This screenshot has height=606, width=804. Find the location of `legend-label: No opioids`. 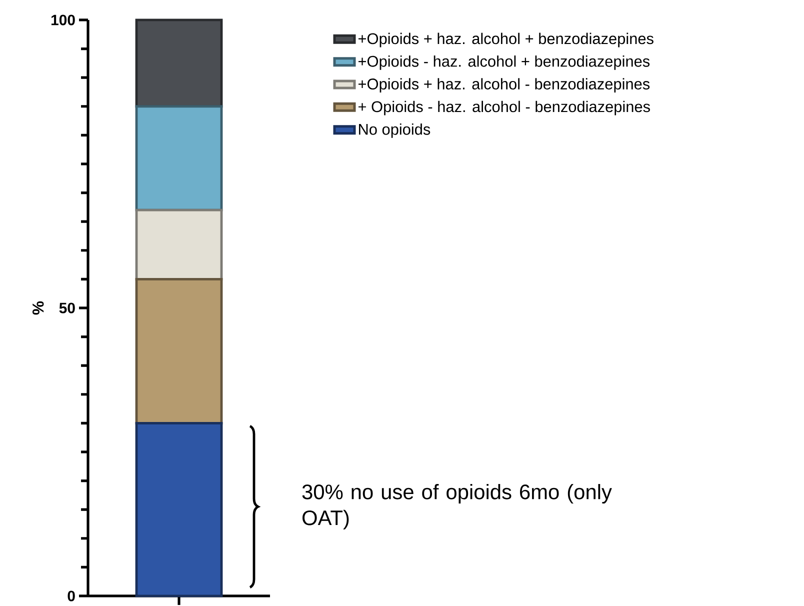

legend-label: No opioids is located at coordinates (394, 130).